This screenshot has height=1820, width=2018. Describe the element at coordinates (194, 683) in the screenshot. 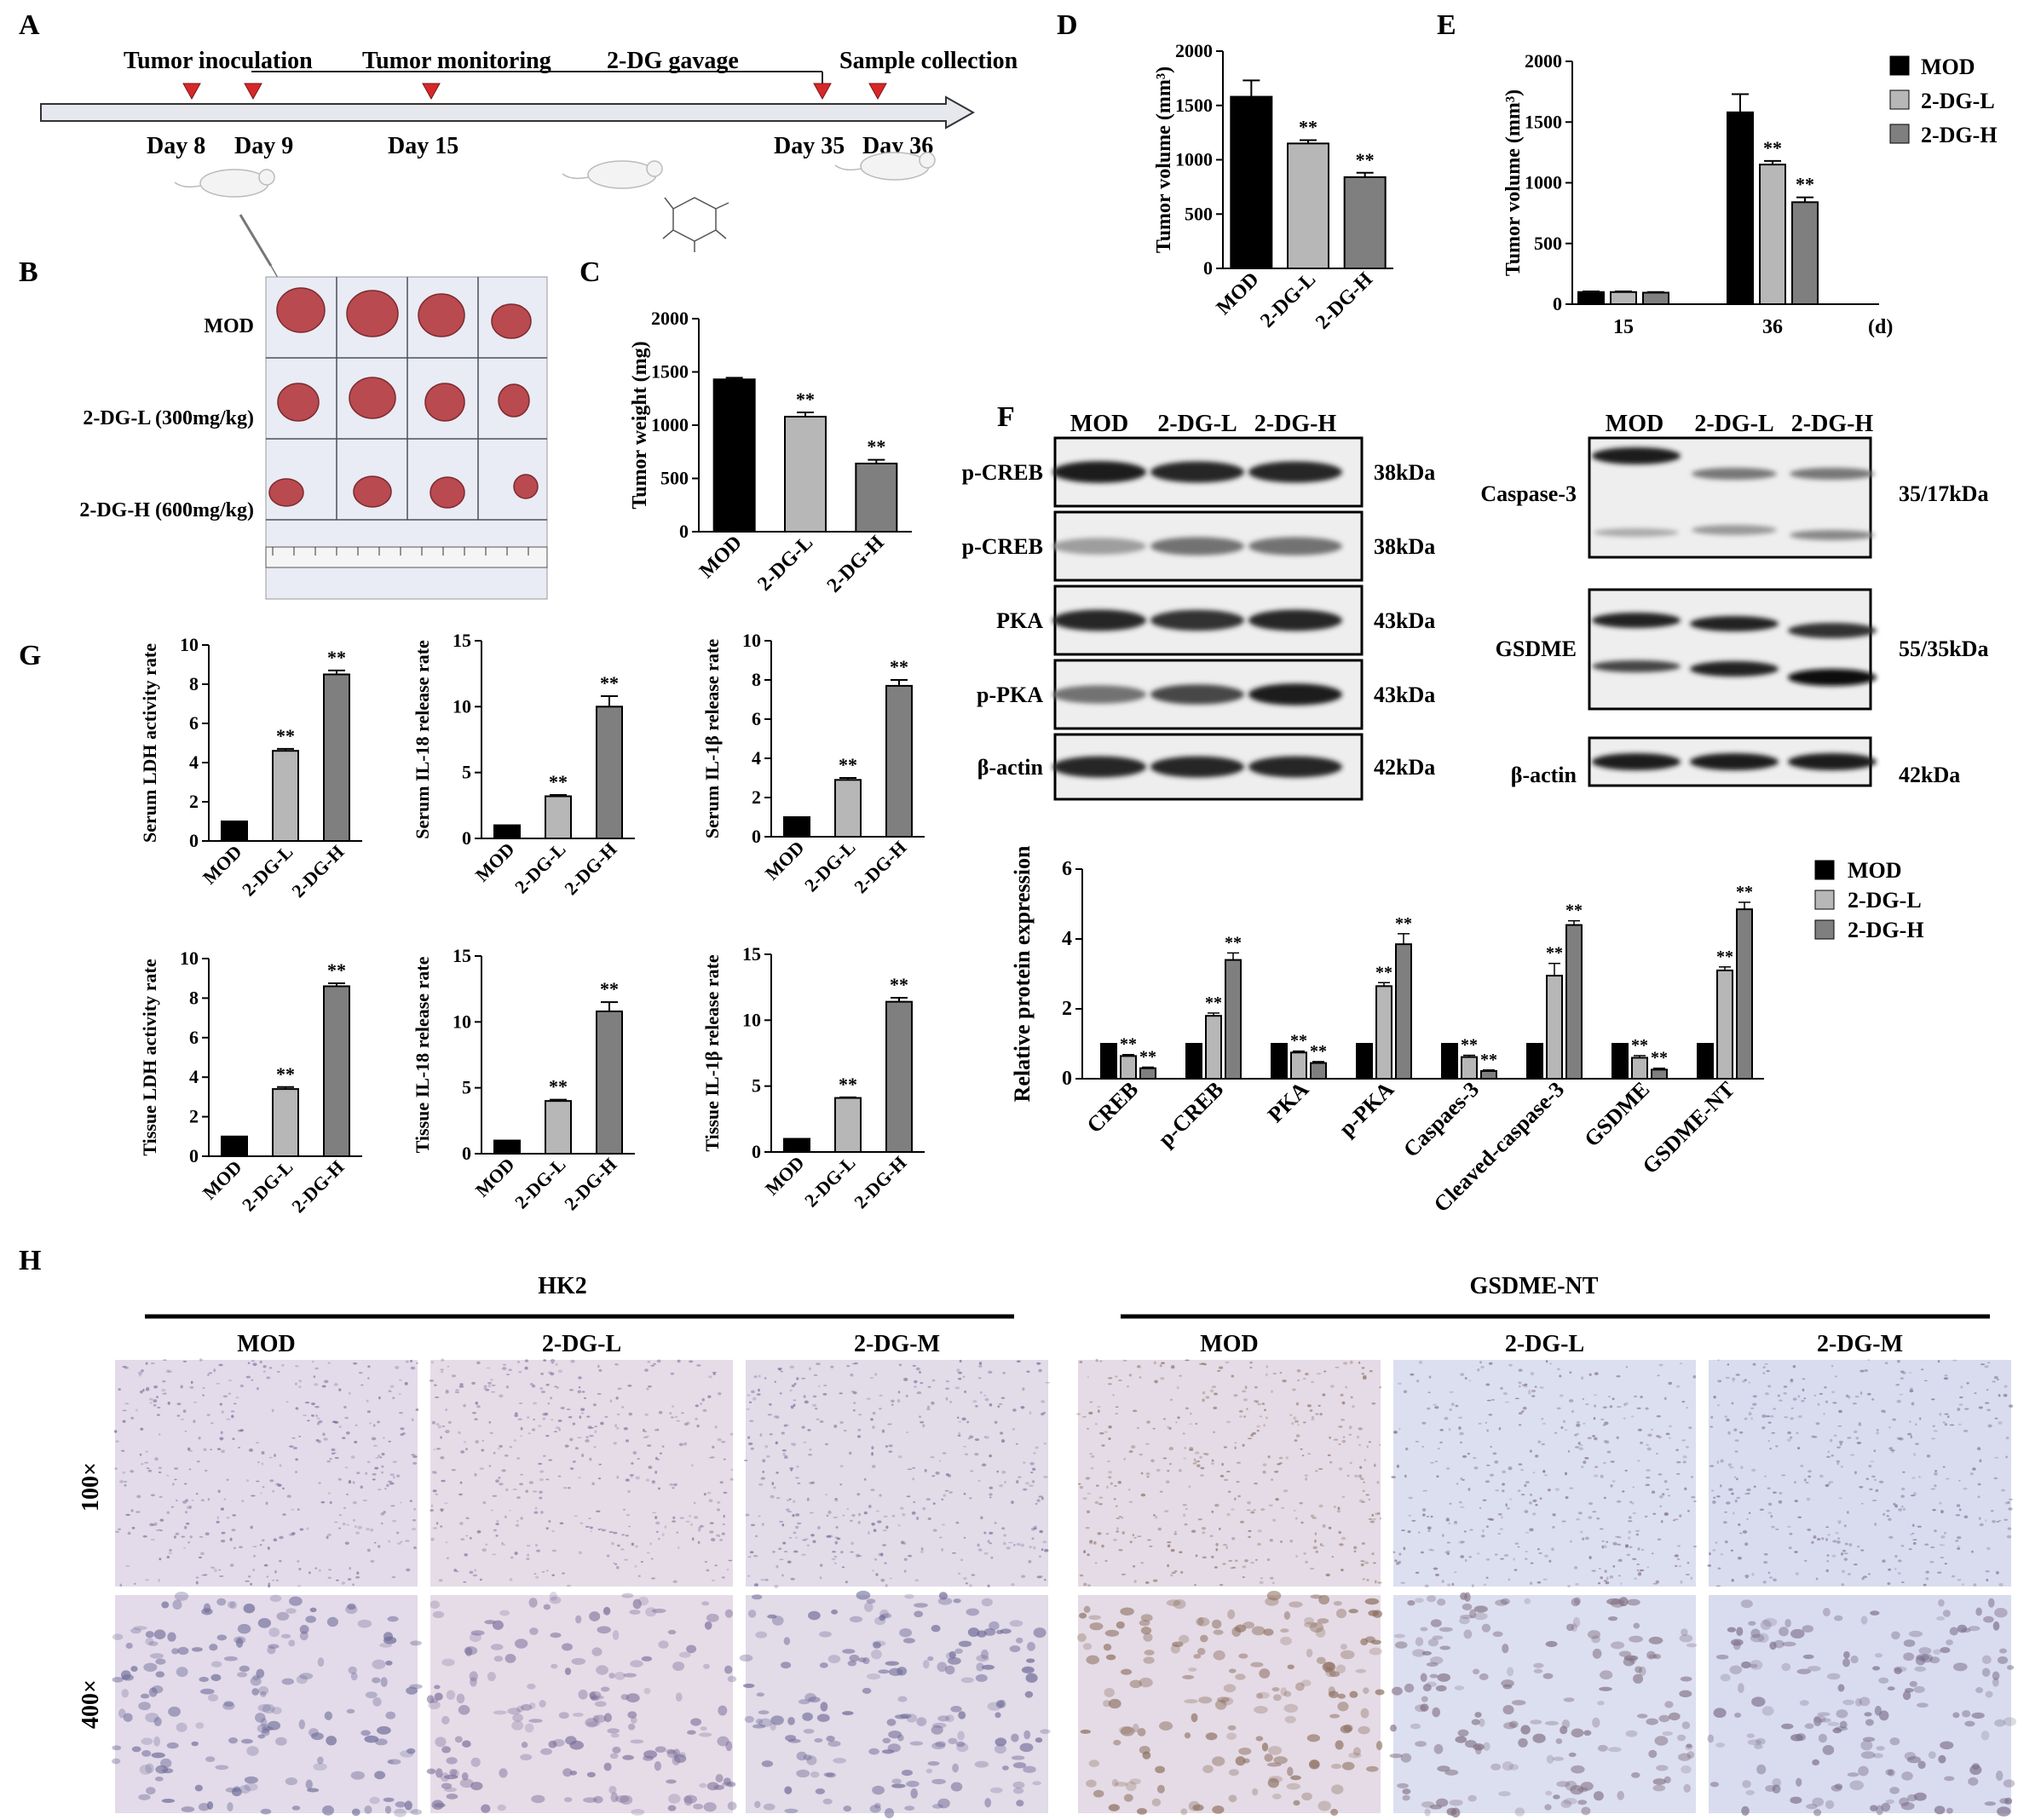

I see `y-tick-label: 8` at that location.